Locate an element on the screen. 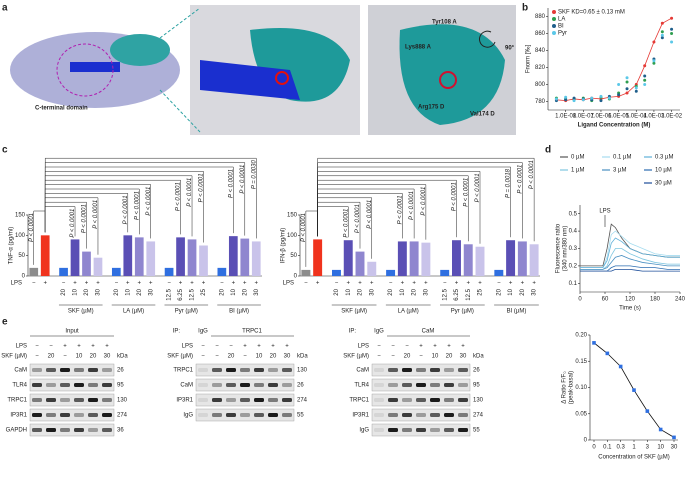 This screenshot has height=477, width=685. x-tick-label: 1.0E-02 is located at coordinates (672, 117).